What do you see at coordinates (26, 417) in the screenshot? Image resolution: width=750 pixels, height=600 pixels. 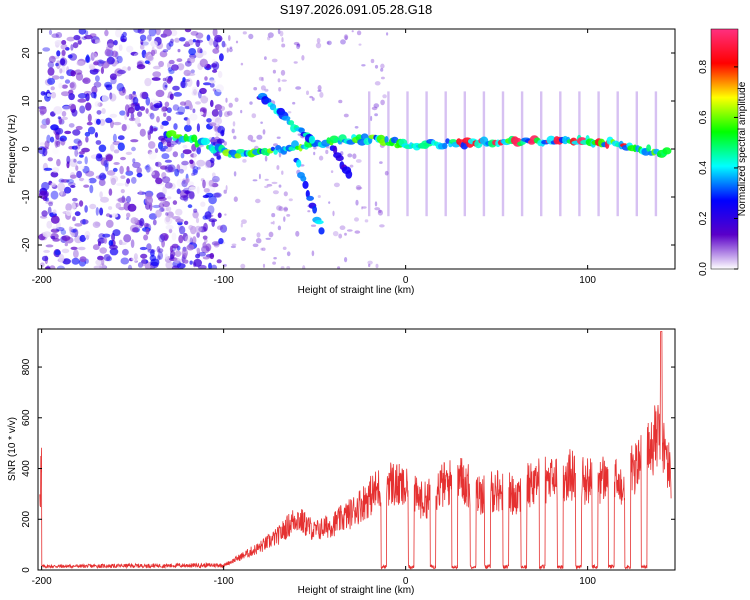 I see `y-tick-label: 600` at bounding box center [26, 417].